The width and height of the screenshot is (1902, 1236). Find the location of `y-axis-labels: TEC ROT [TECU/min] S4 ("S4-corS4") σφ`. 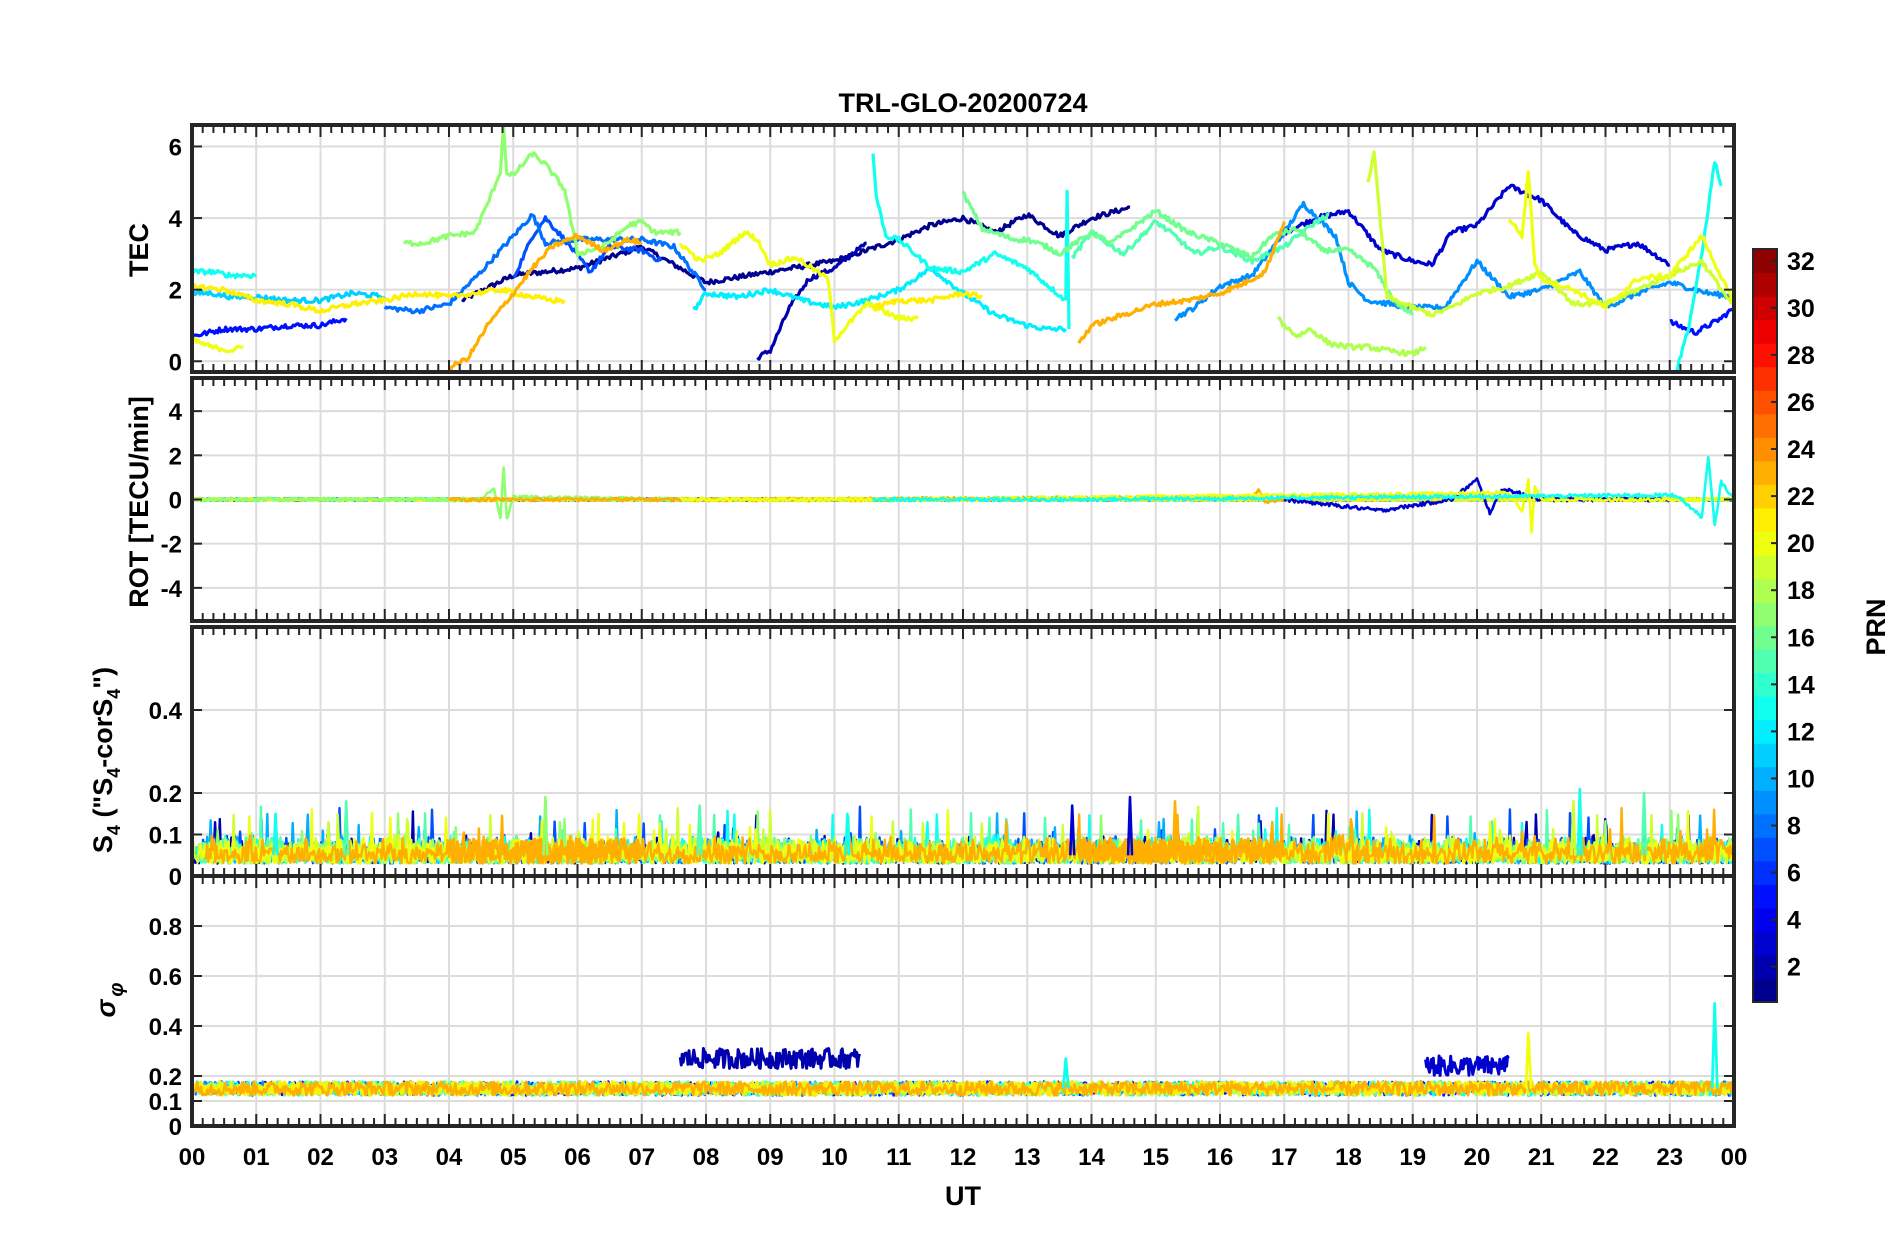

y-axis-labels: TEC ROT [TECU/min] S4 ("S4-corS4") σφ is located at coordinates (121, 620).